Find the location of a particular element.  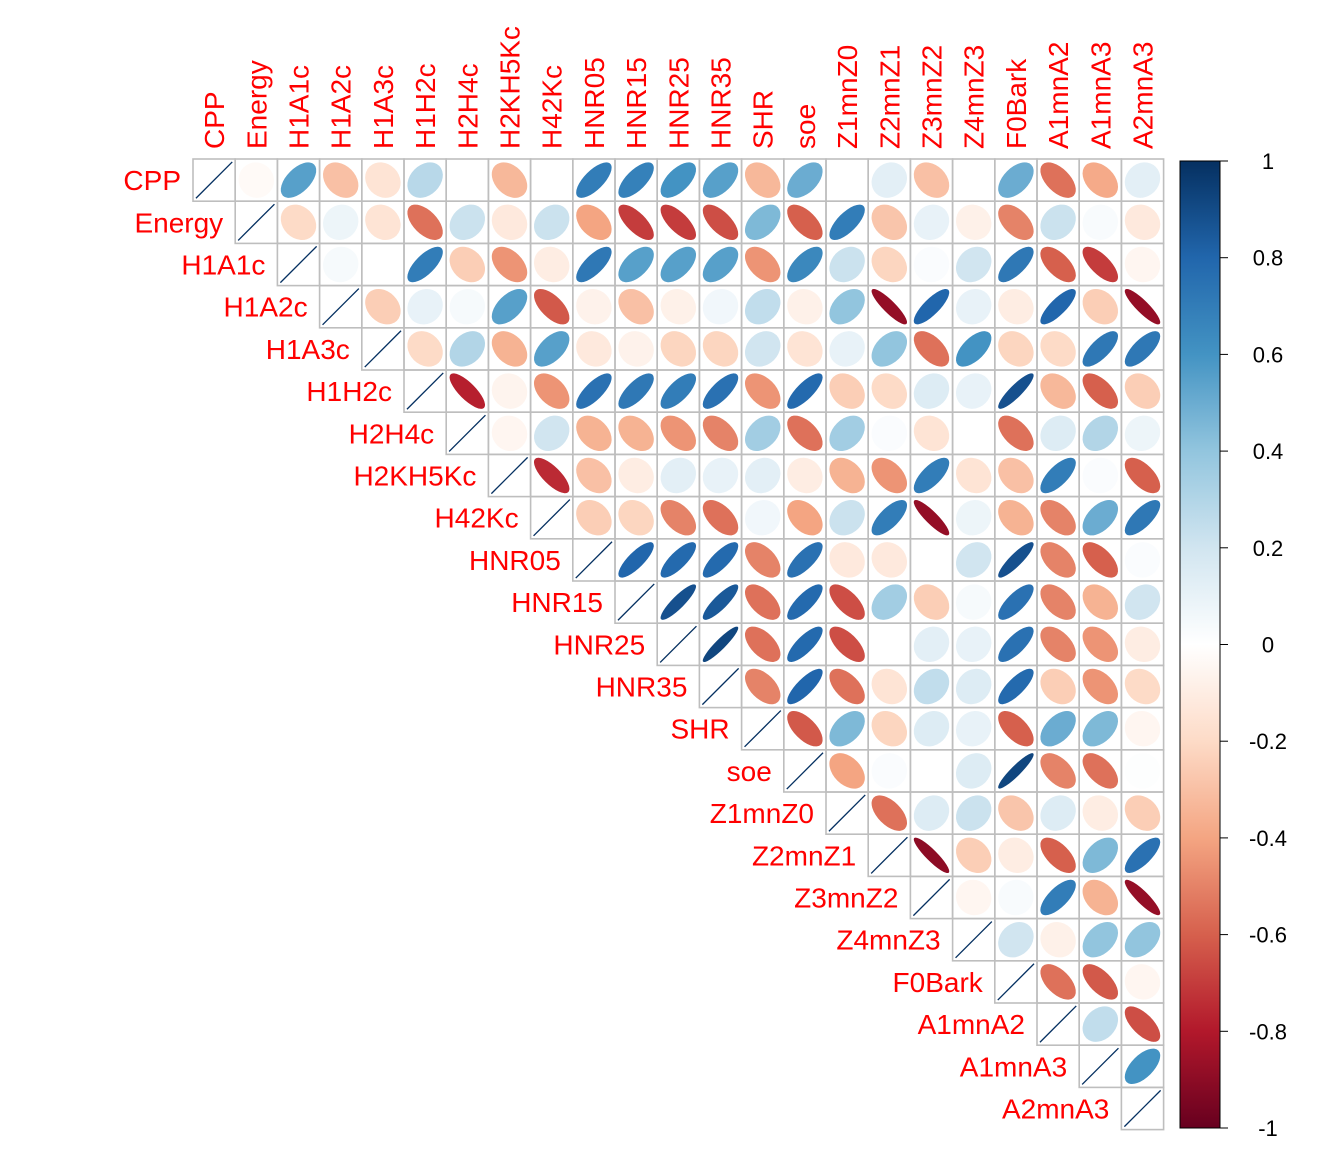

cell-cpp-hnr05 is located at coordinates (594, 180).